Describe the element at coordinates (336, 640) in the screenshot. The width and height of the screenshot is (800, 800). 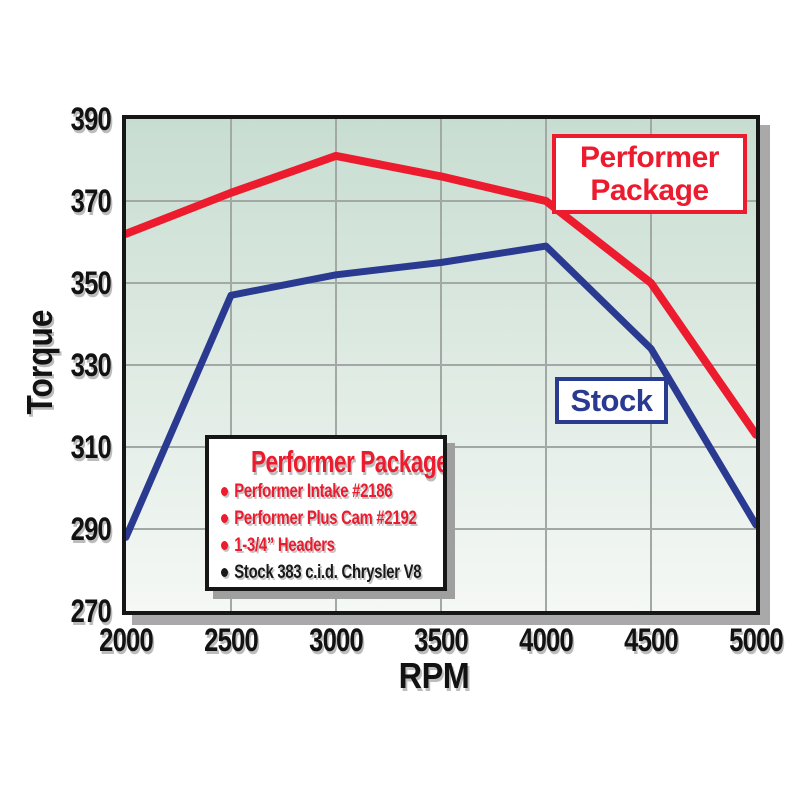
I see `x-tick-label: 3000` at that location.